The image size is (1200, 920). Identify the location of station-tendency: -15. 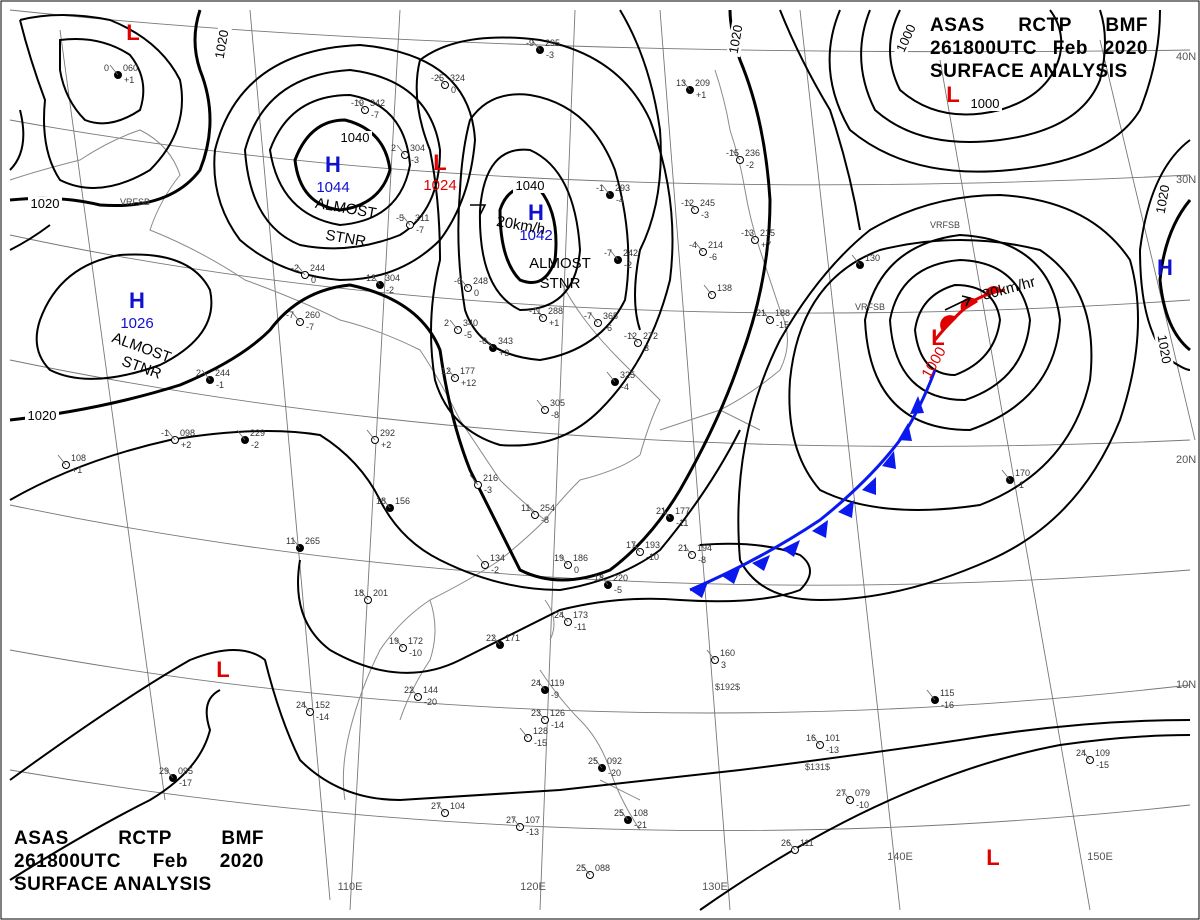
(540, 743).